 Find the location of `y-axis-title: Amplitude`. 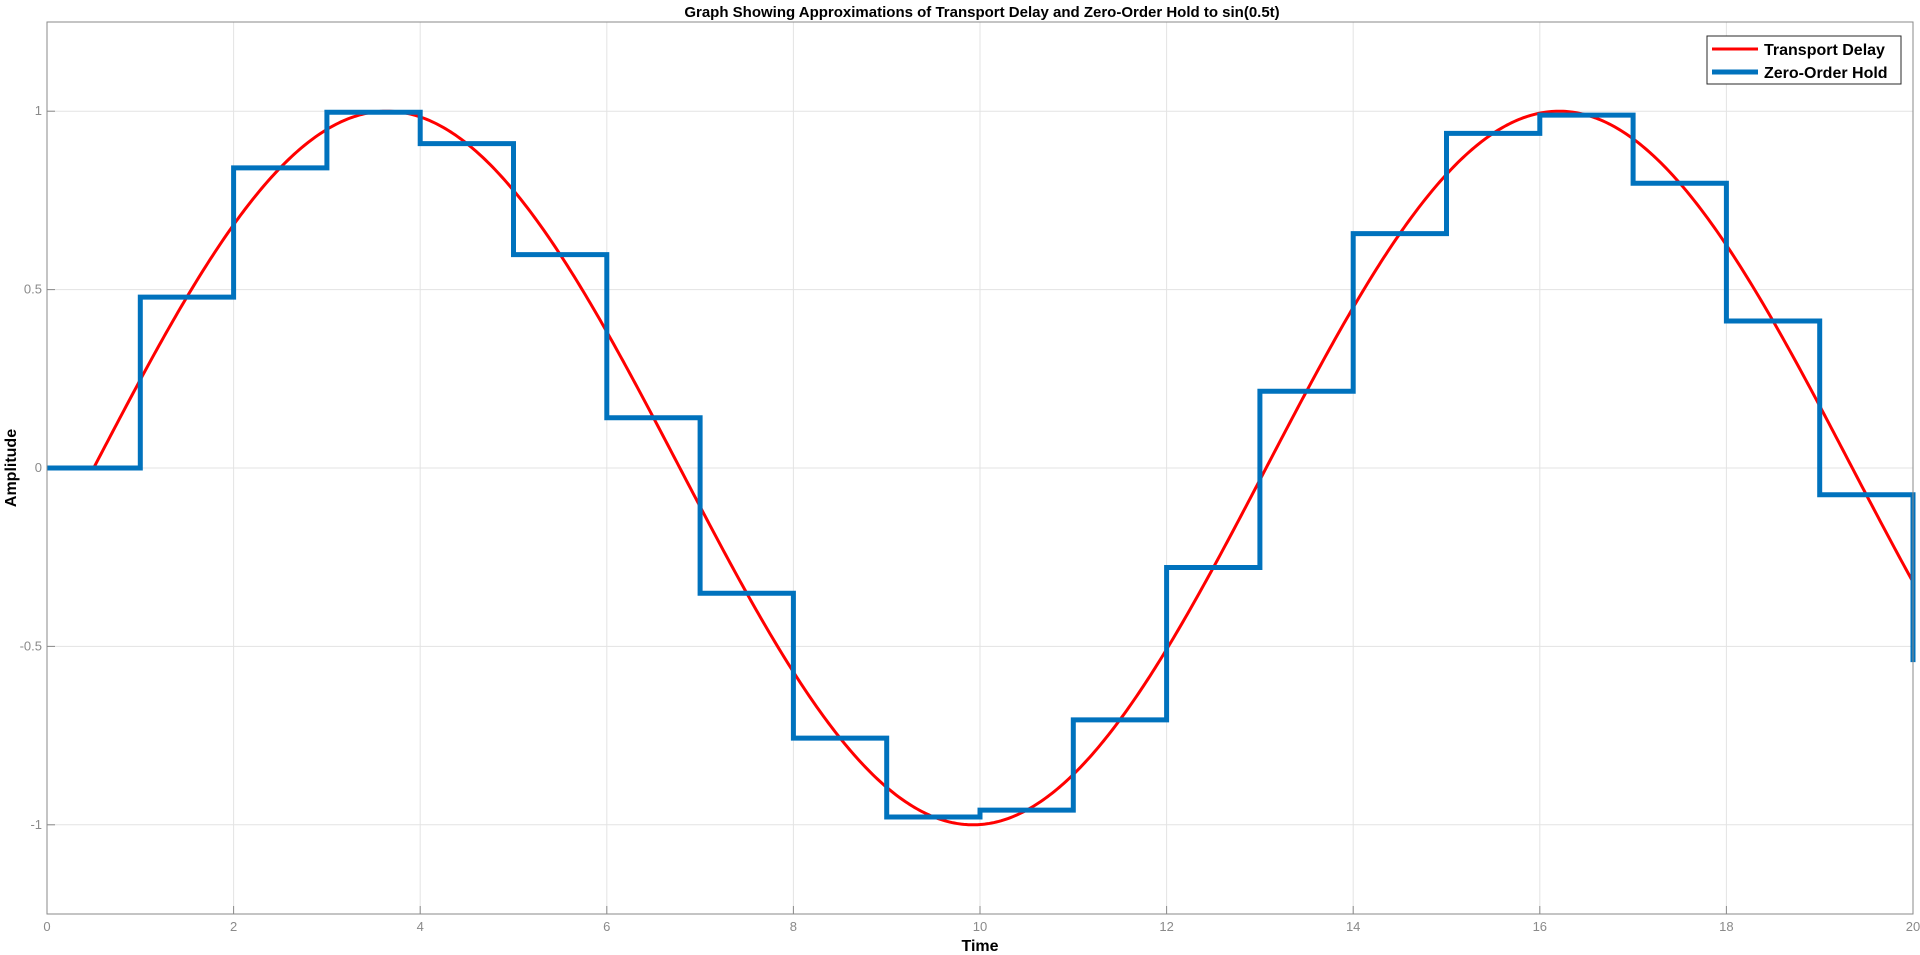

y-axis-title: Amplitude is located at coordinates (11, 468).